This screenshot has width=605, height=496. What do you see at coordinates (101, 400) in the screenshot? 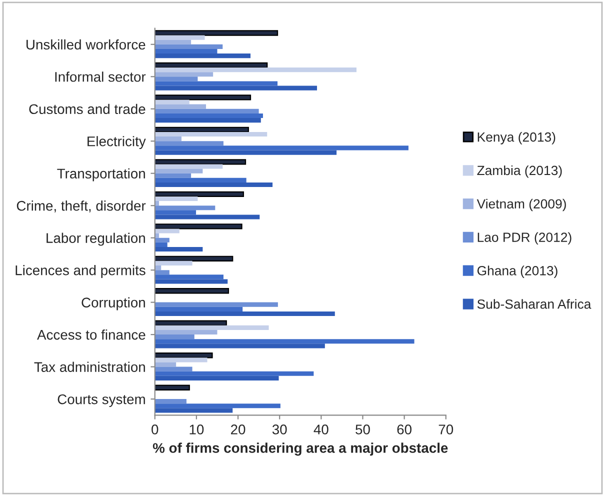
I see `y-tick-label: Courts system` at bounding box center [101, 400].